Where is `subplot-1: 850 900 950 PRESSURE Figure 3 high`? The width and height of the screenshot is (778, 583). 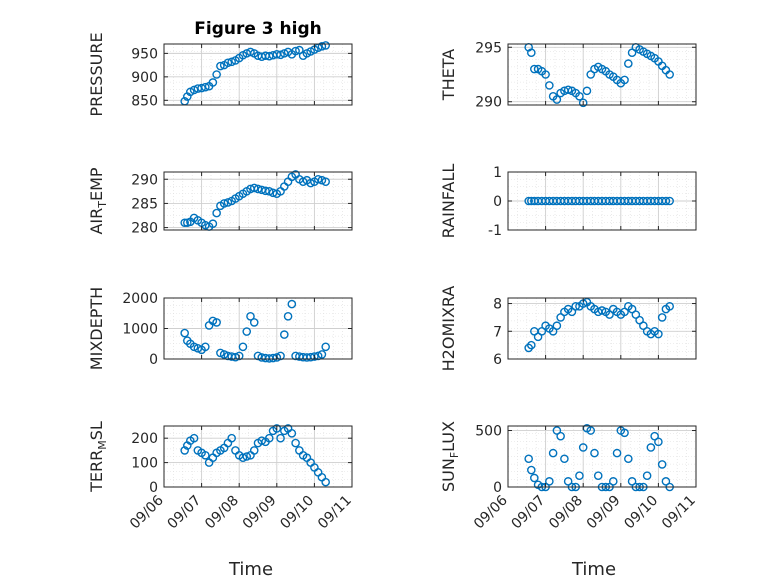
subplot-1: 850 900 950 PRESSURE Figure 3 high is located at coordinates (220, 68).